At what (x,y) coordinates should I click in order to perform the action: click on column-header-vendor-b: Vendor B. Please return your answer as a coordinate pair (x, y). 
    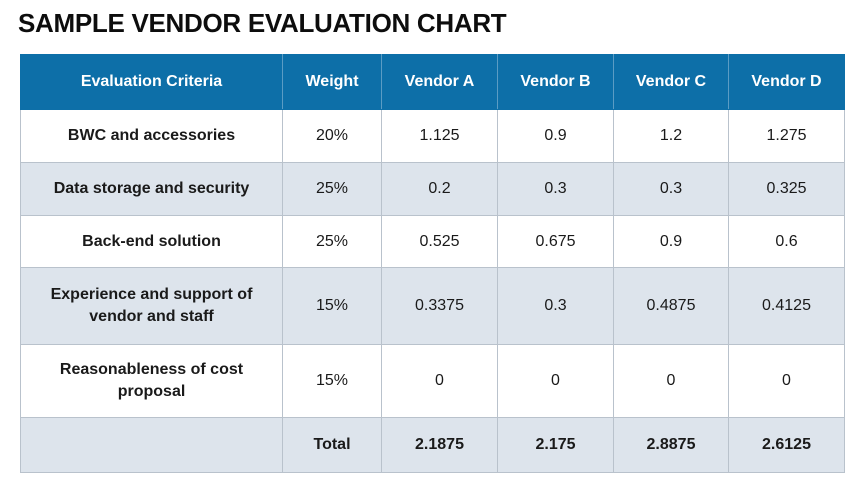
    Looking at the image, I should click on (555, 82).